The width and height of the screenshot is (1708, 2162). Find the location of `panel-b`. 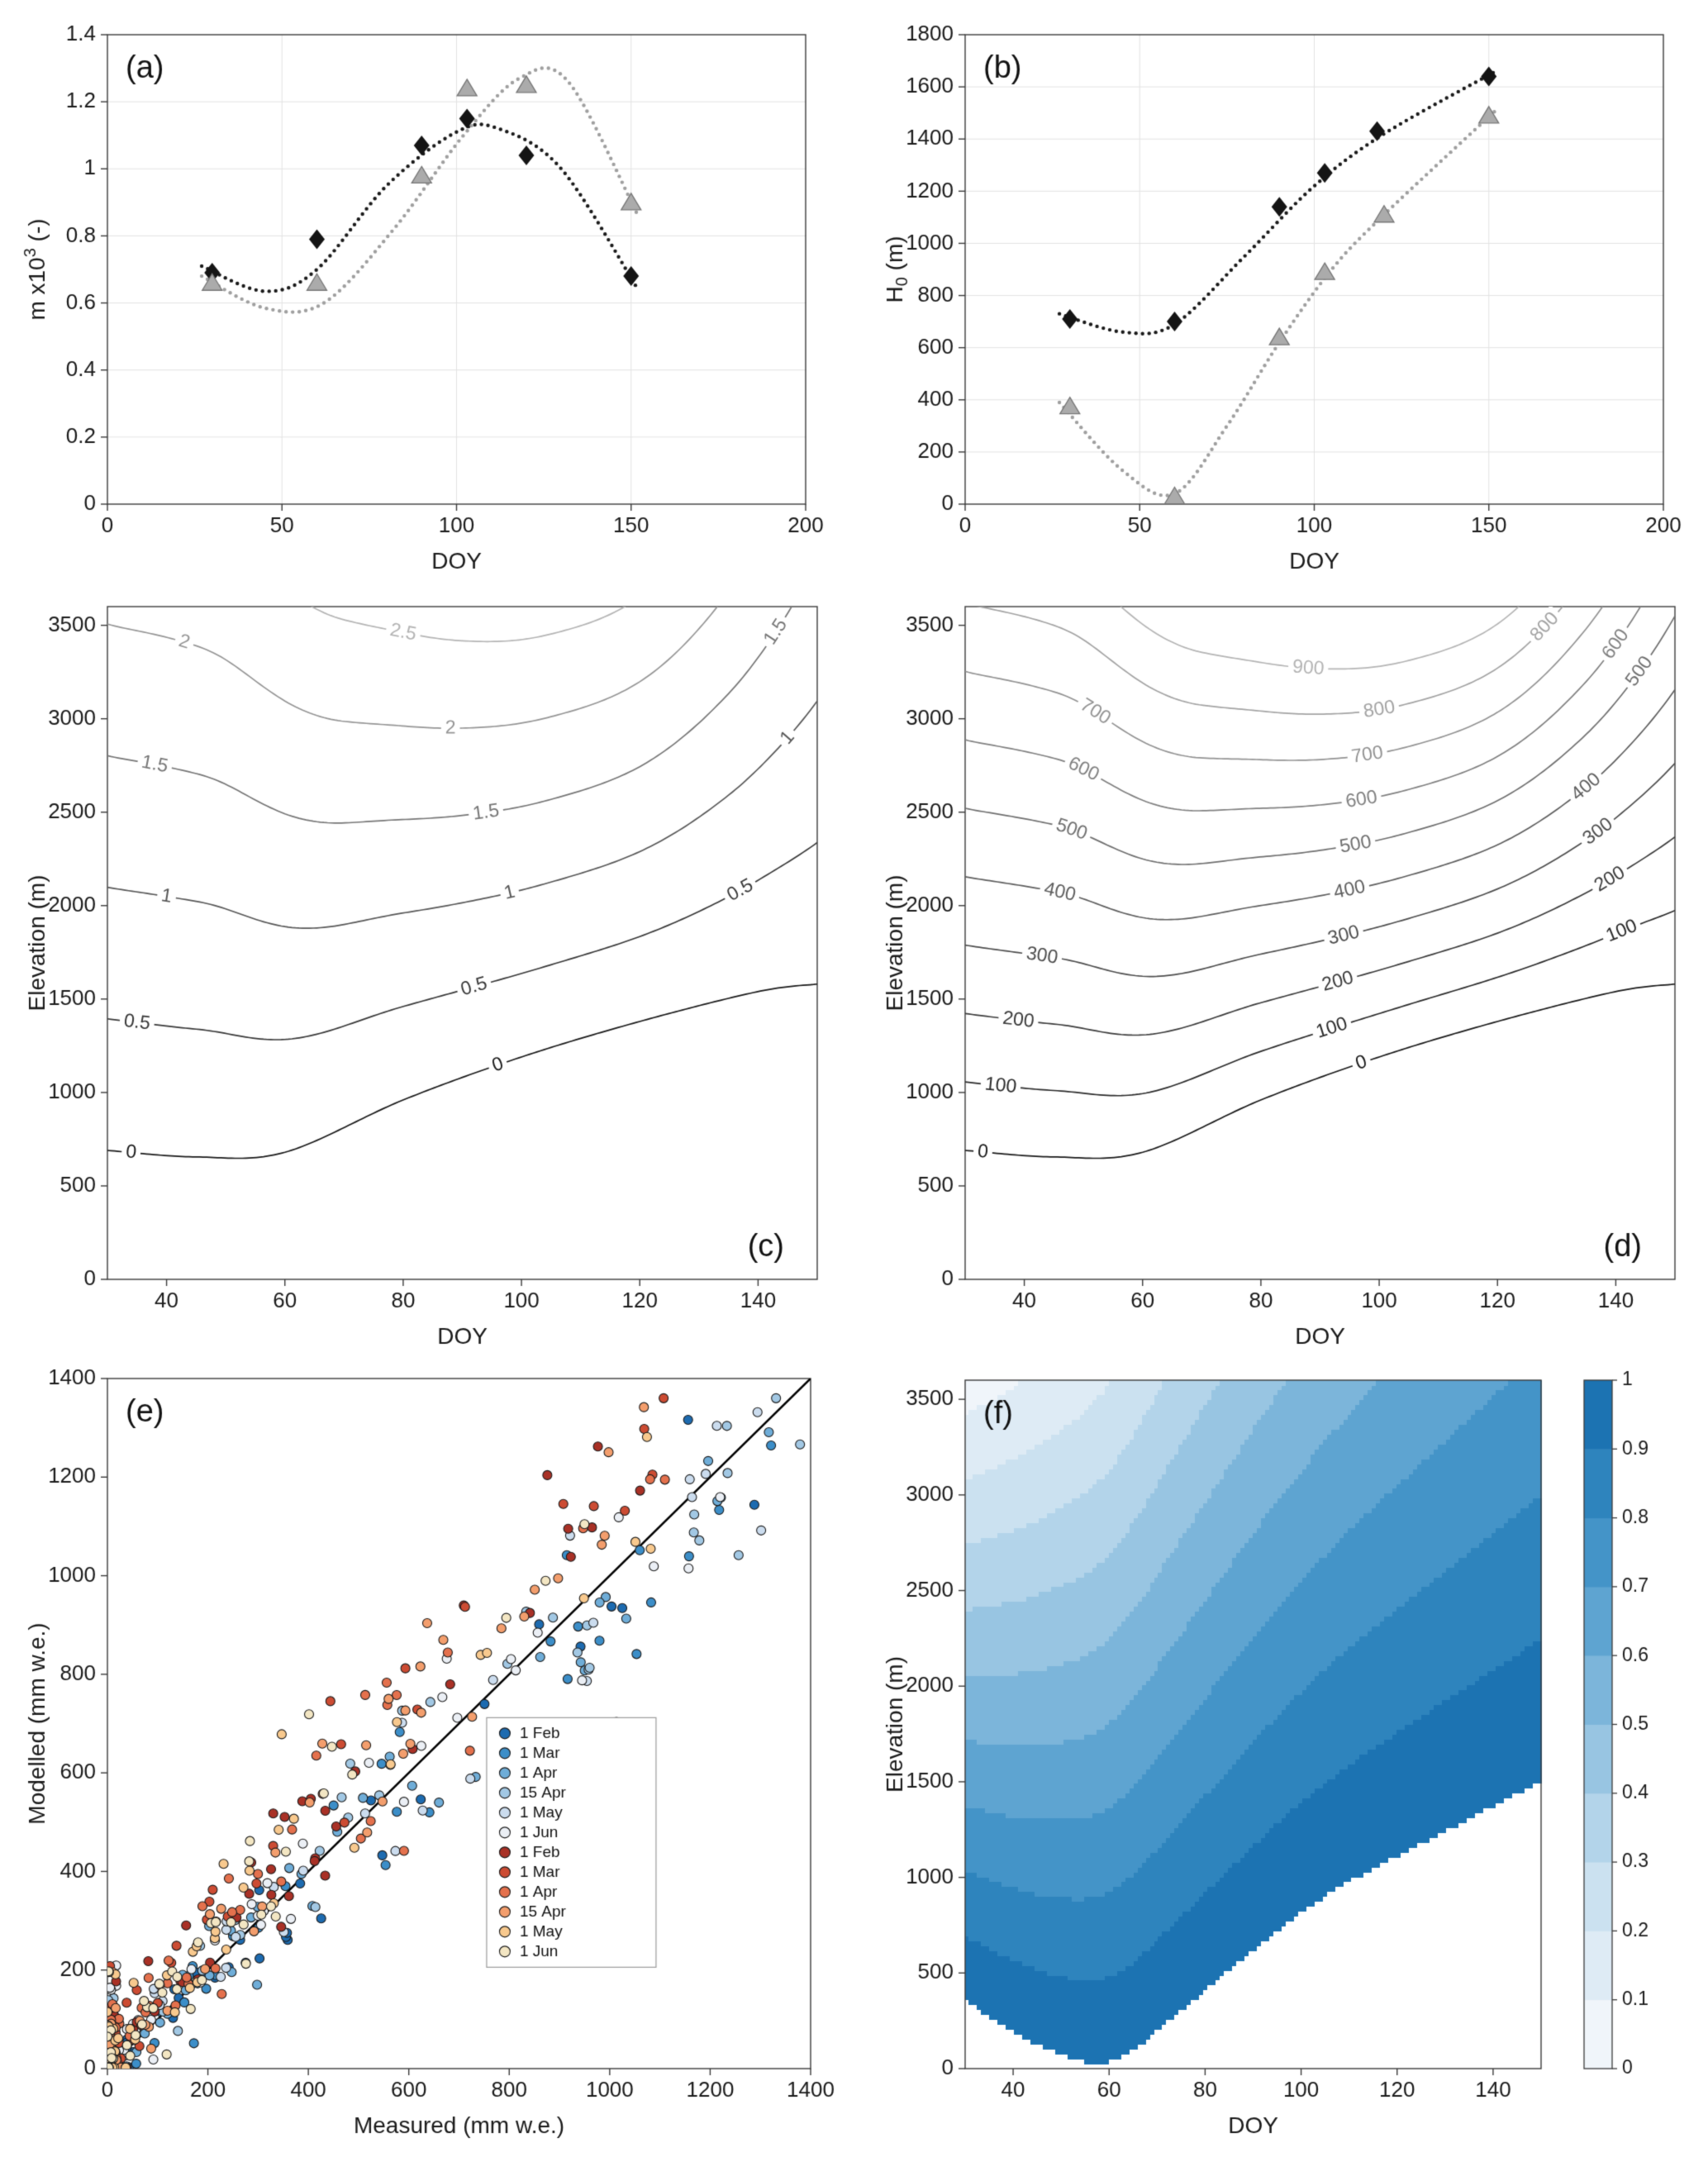

panel-b is located at coordinates (1283, 295).